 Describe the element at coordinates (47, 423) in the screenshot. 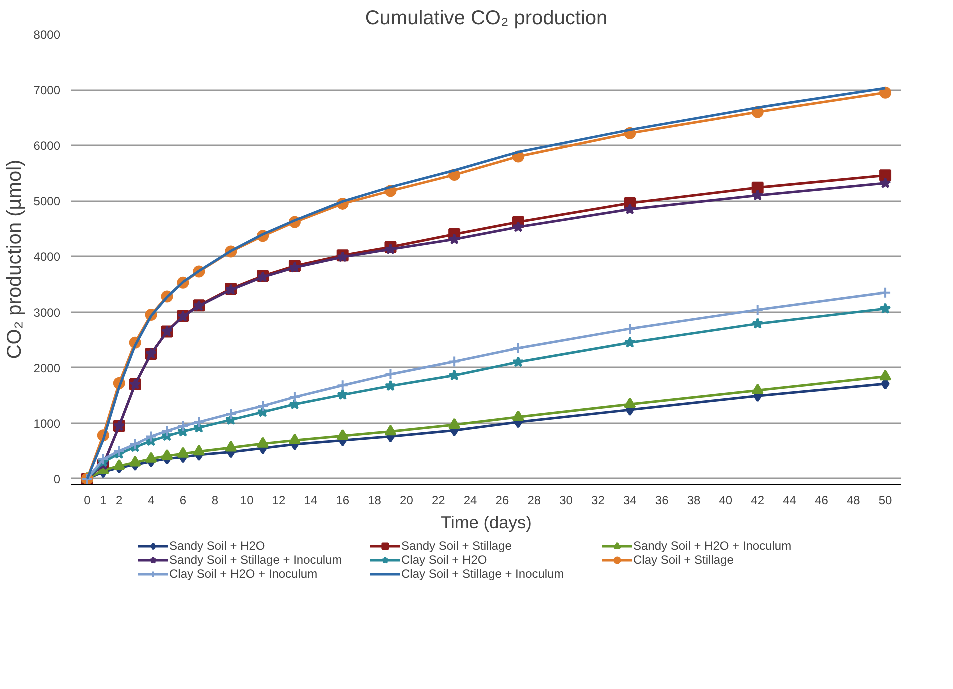

I see `y-tick-label: 1000` at that location.